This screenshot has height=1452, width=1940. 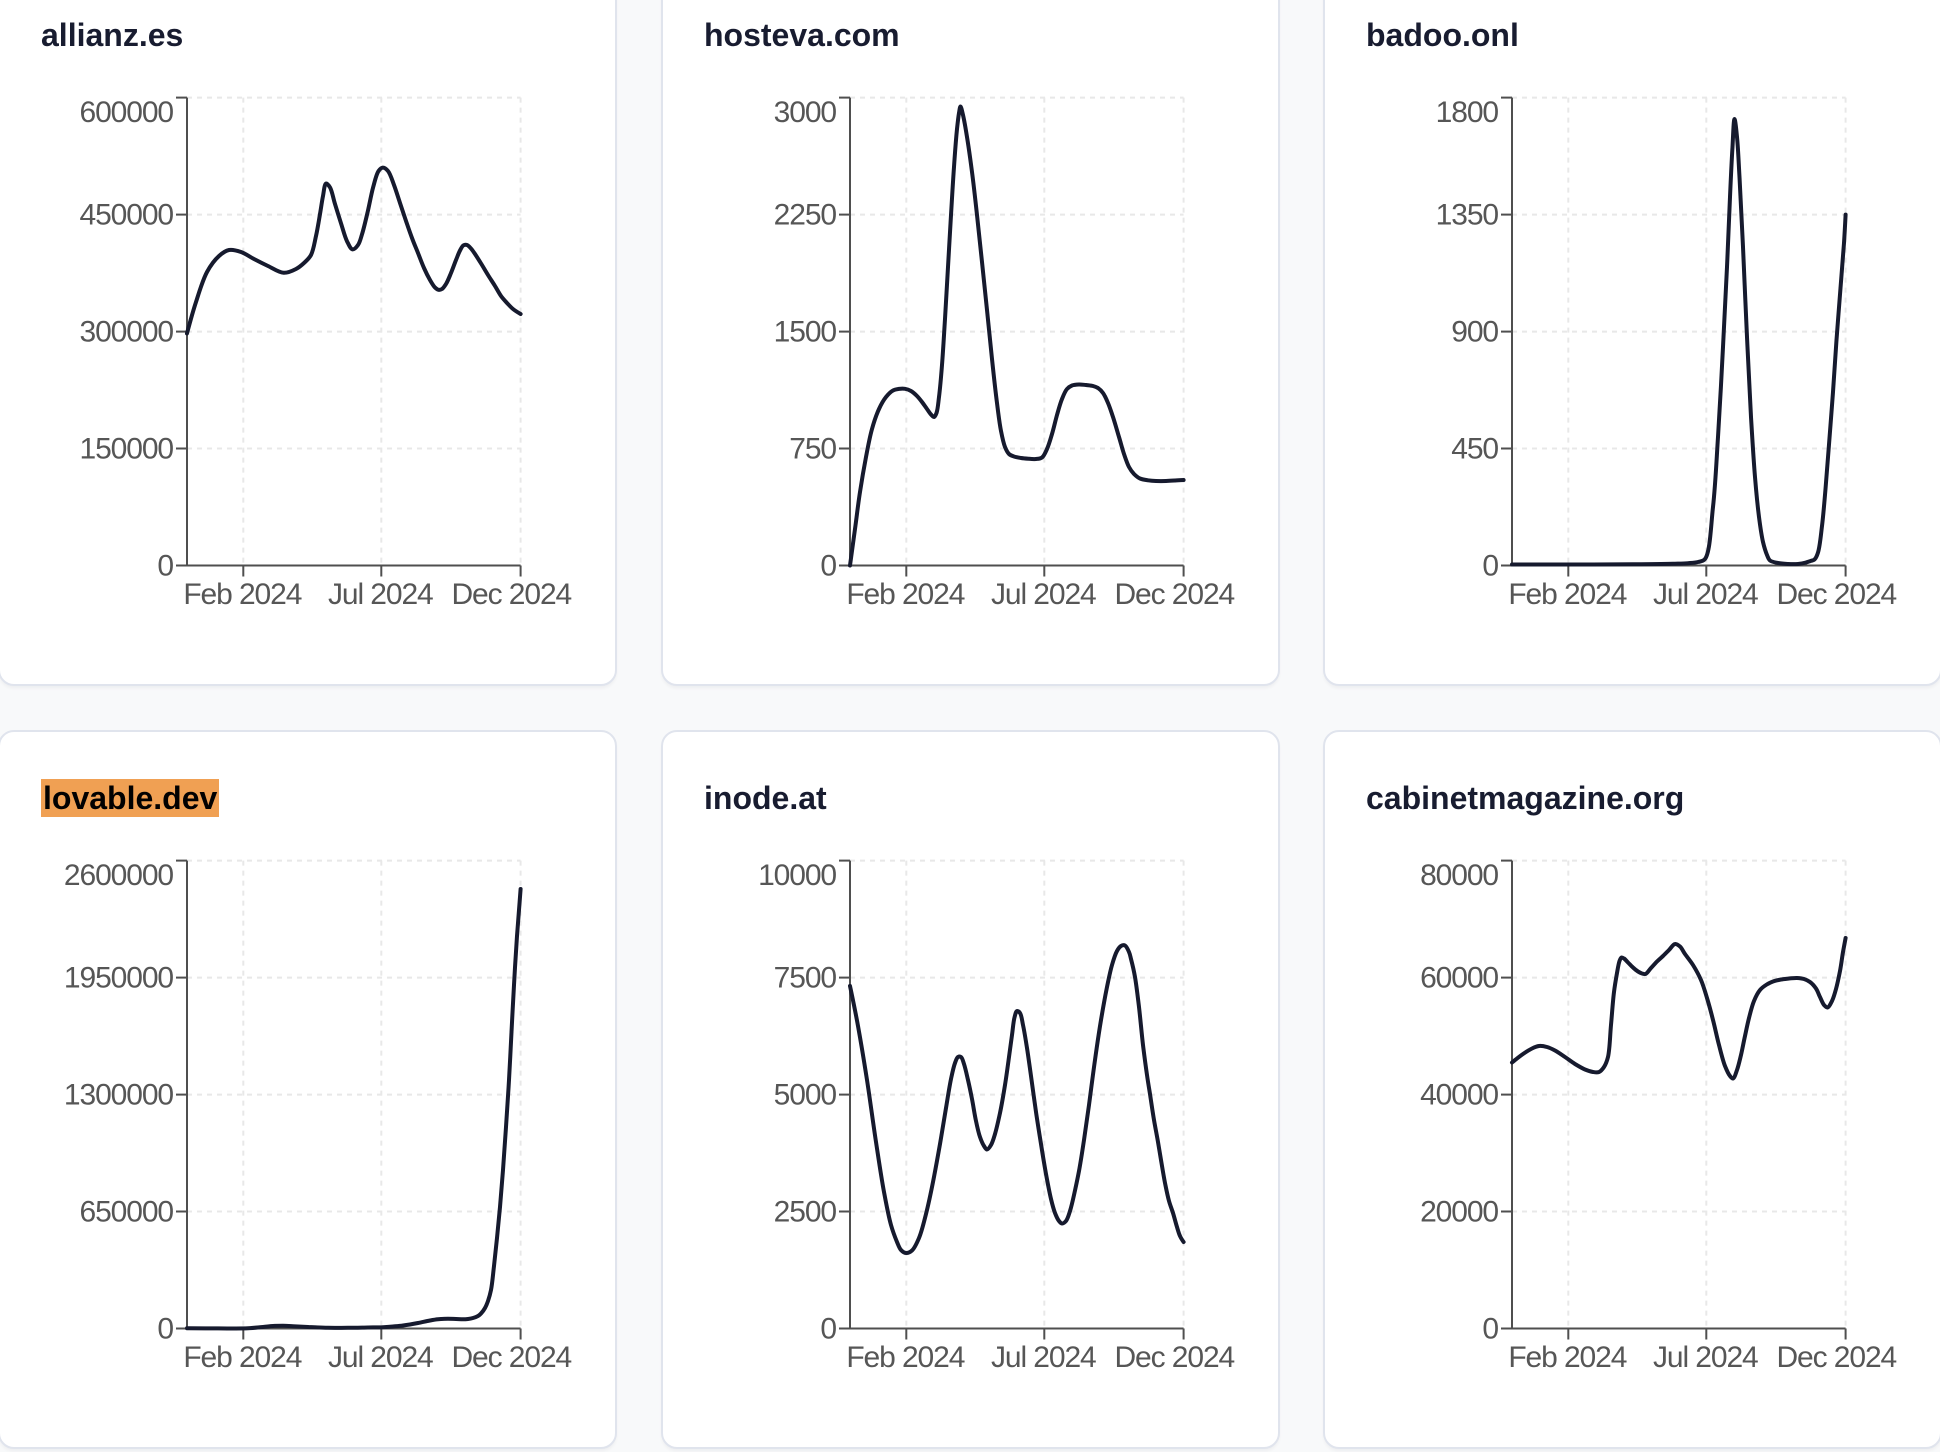 I want to click on svg-text: 450, so click(x=1474, y=449).